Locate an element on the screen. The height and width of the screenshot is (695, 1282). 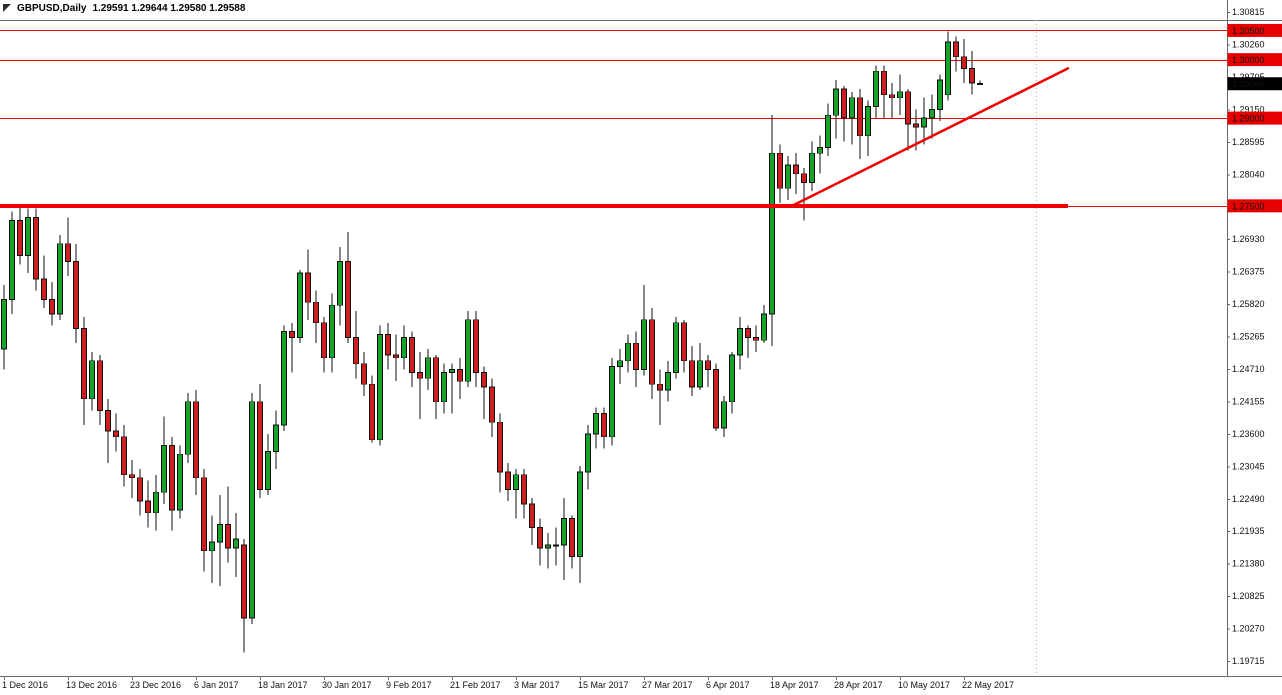
price-line-tag-label: 1.30500 is located at coordinates (1248, 31).